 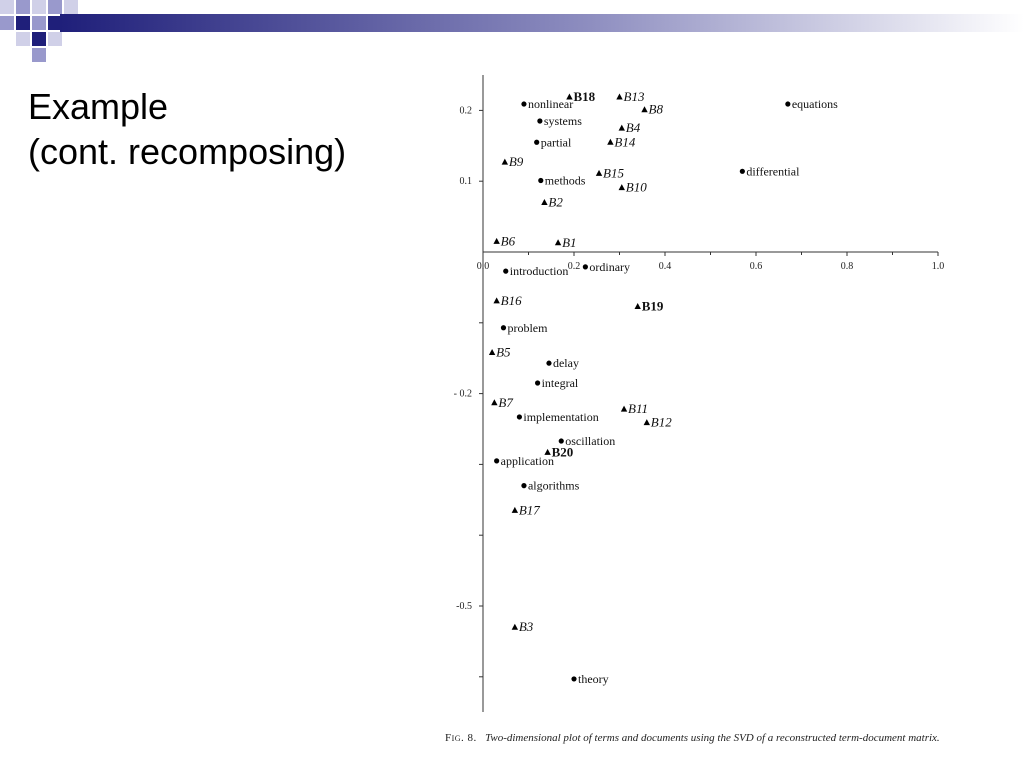 What do you see at coordinates (505, 402) in the screenshot?
I see `document-label: B7` at bounding box center [505, 402].